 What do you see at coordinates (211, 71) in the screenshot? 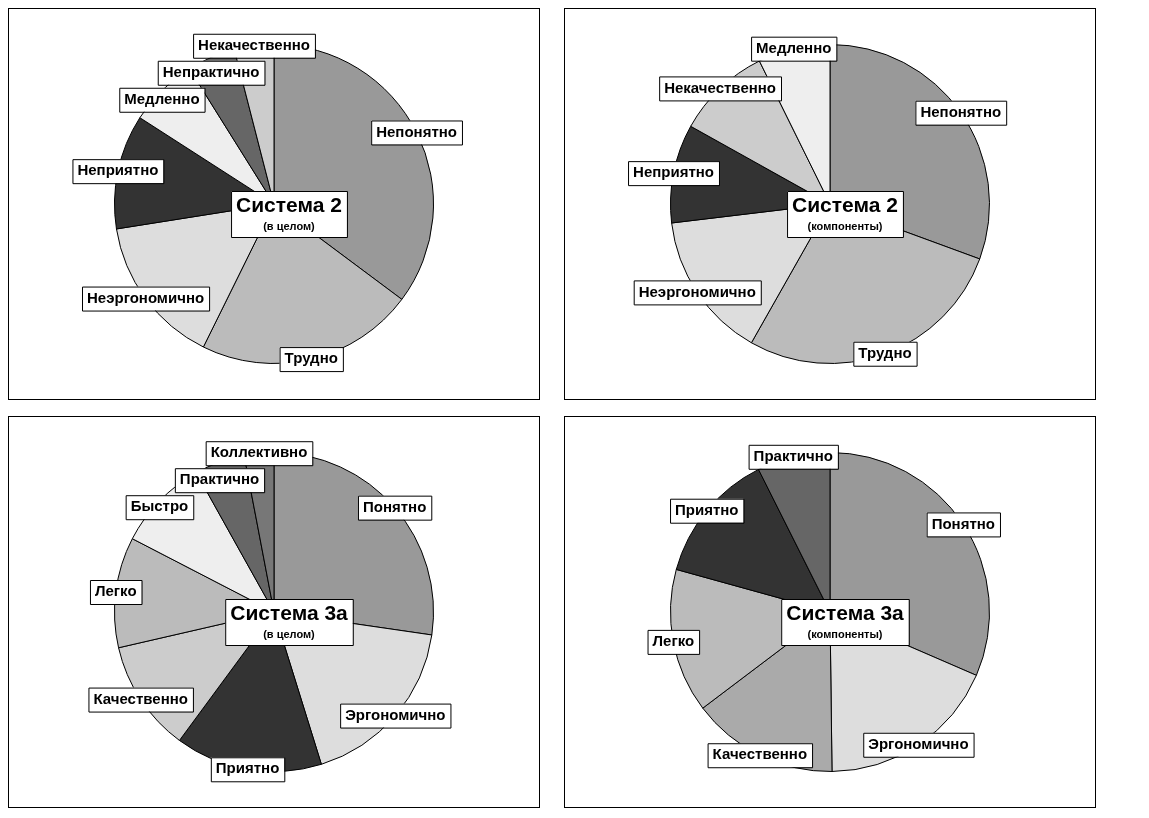
I see `slice-label: Непрактично` at bounding box center [211, 71].